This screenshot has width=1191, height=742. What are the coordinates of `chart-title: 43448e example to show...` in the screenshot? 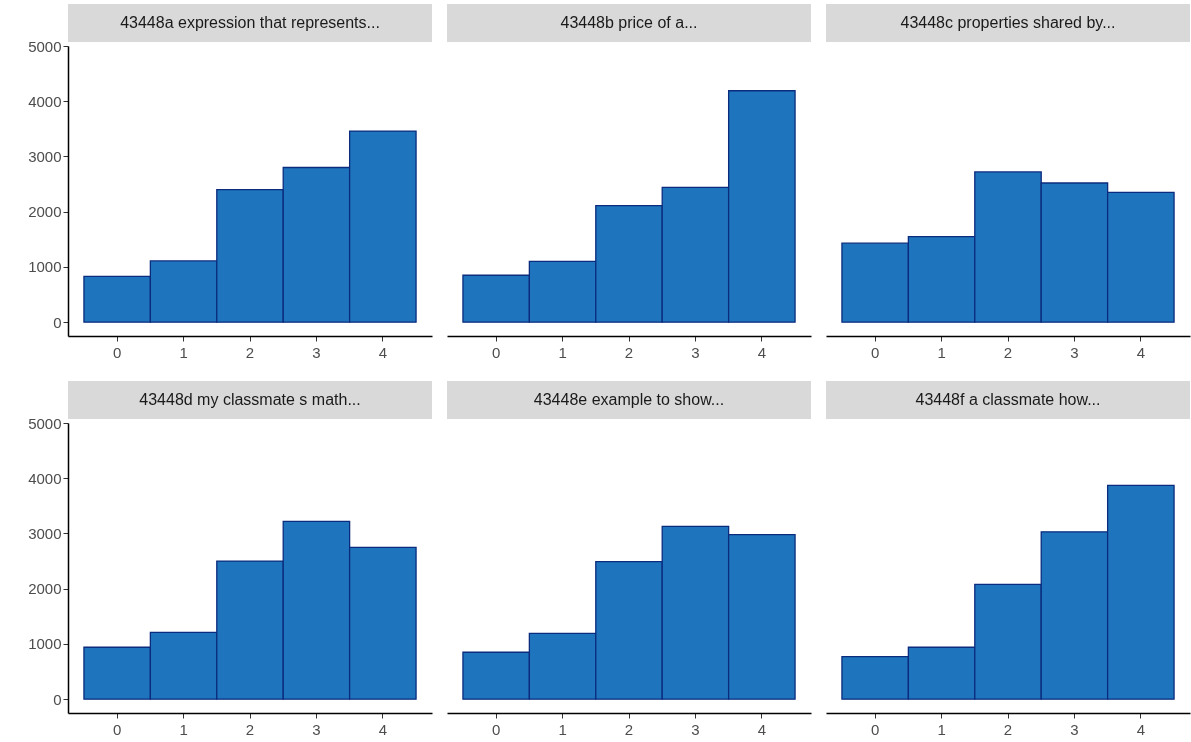 It's located at (629, 400).